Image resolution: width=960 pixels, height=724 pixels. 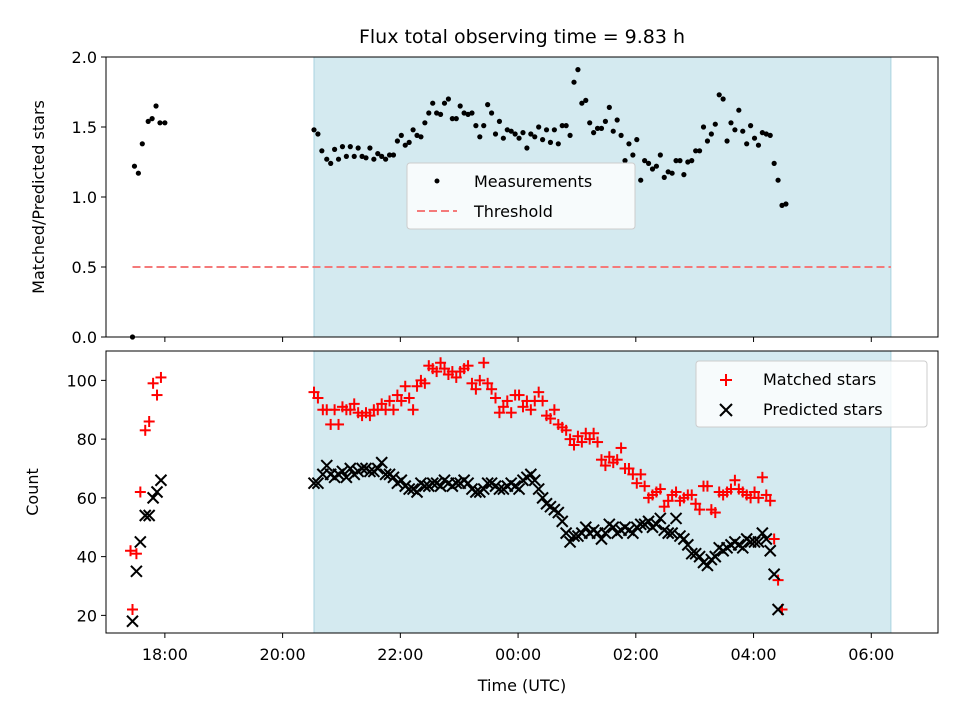 What do you see at coordinates (513, 211) in the screenshot?
I see `legend-threshold-label: Threshold` at bounding box center [513, 211].